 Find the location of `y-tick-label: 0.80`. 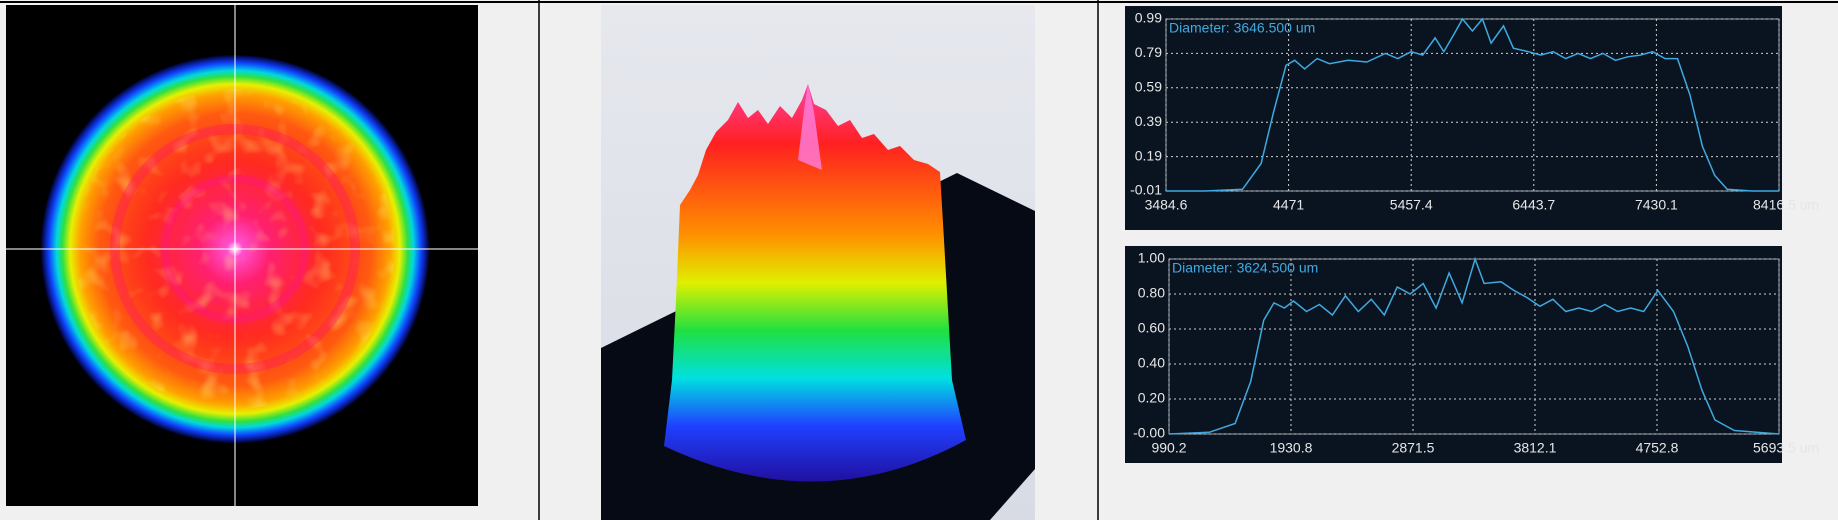

y-tick-label: 0.80 is located at coordinates (1151, 293).